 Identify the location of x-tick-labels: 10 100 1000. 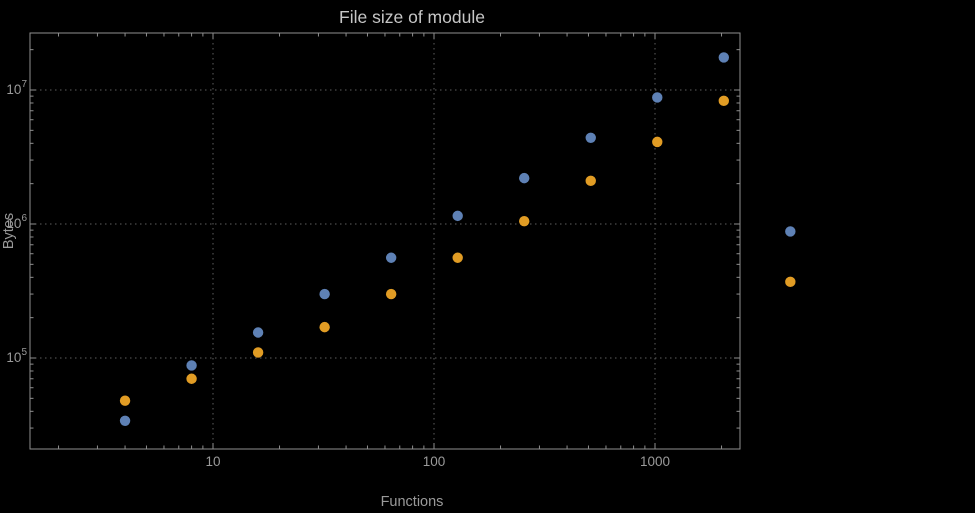
(437, 461).